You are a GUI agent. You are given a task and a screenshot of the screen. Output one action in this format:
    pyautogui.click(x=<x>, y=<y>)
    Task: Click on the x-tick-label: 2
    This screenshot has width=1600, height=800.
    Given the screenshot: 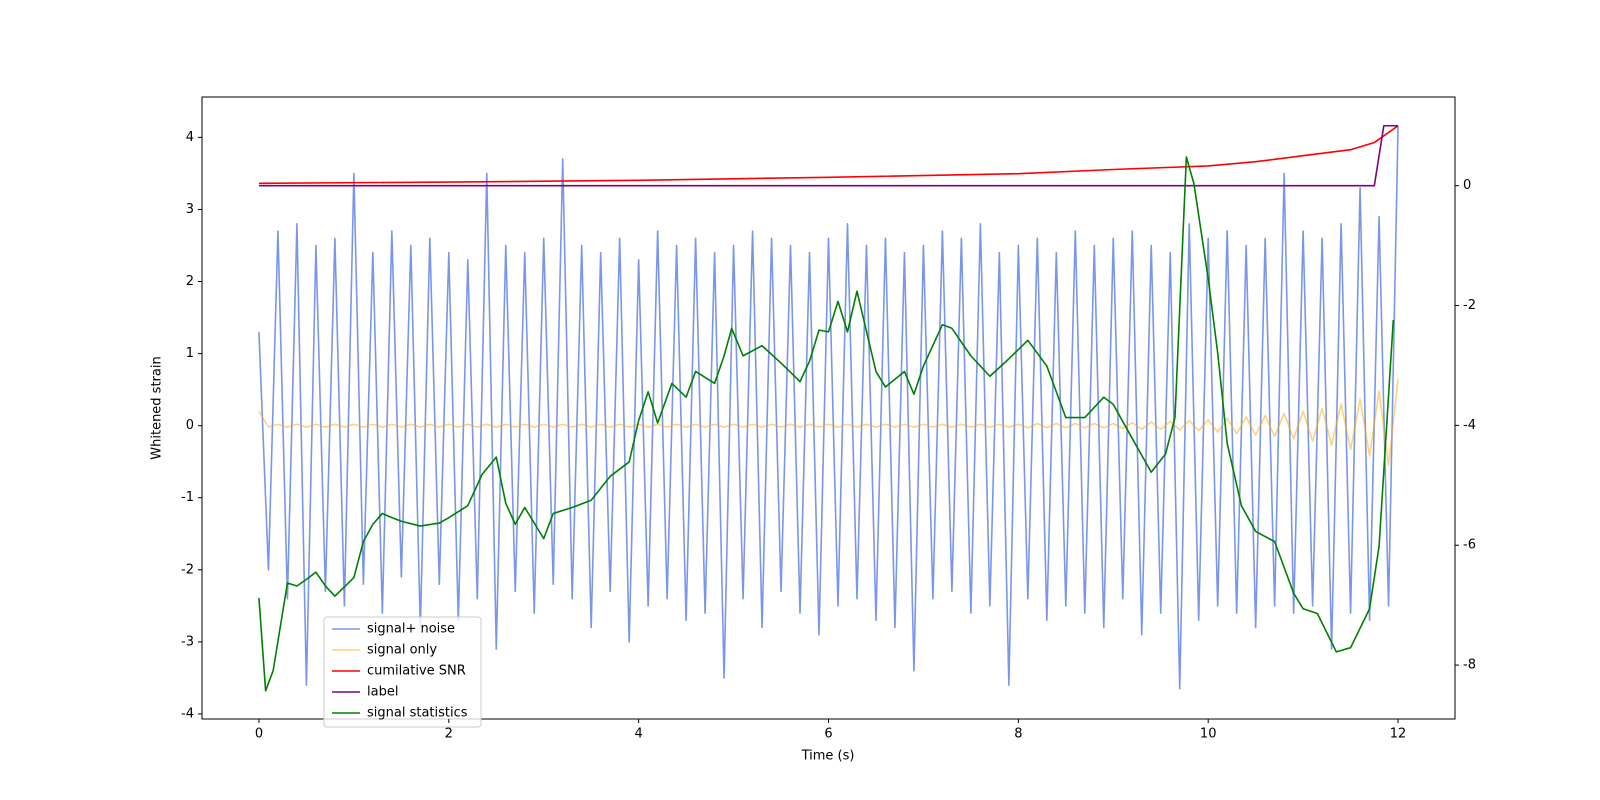 What is the action you would take?
    pyautogui.click(x=449, y=734)
    